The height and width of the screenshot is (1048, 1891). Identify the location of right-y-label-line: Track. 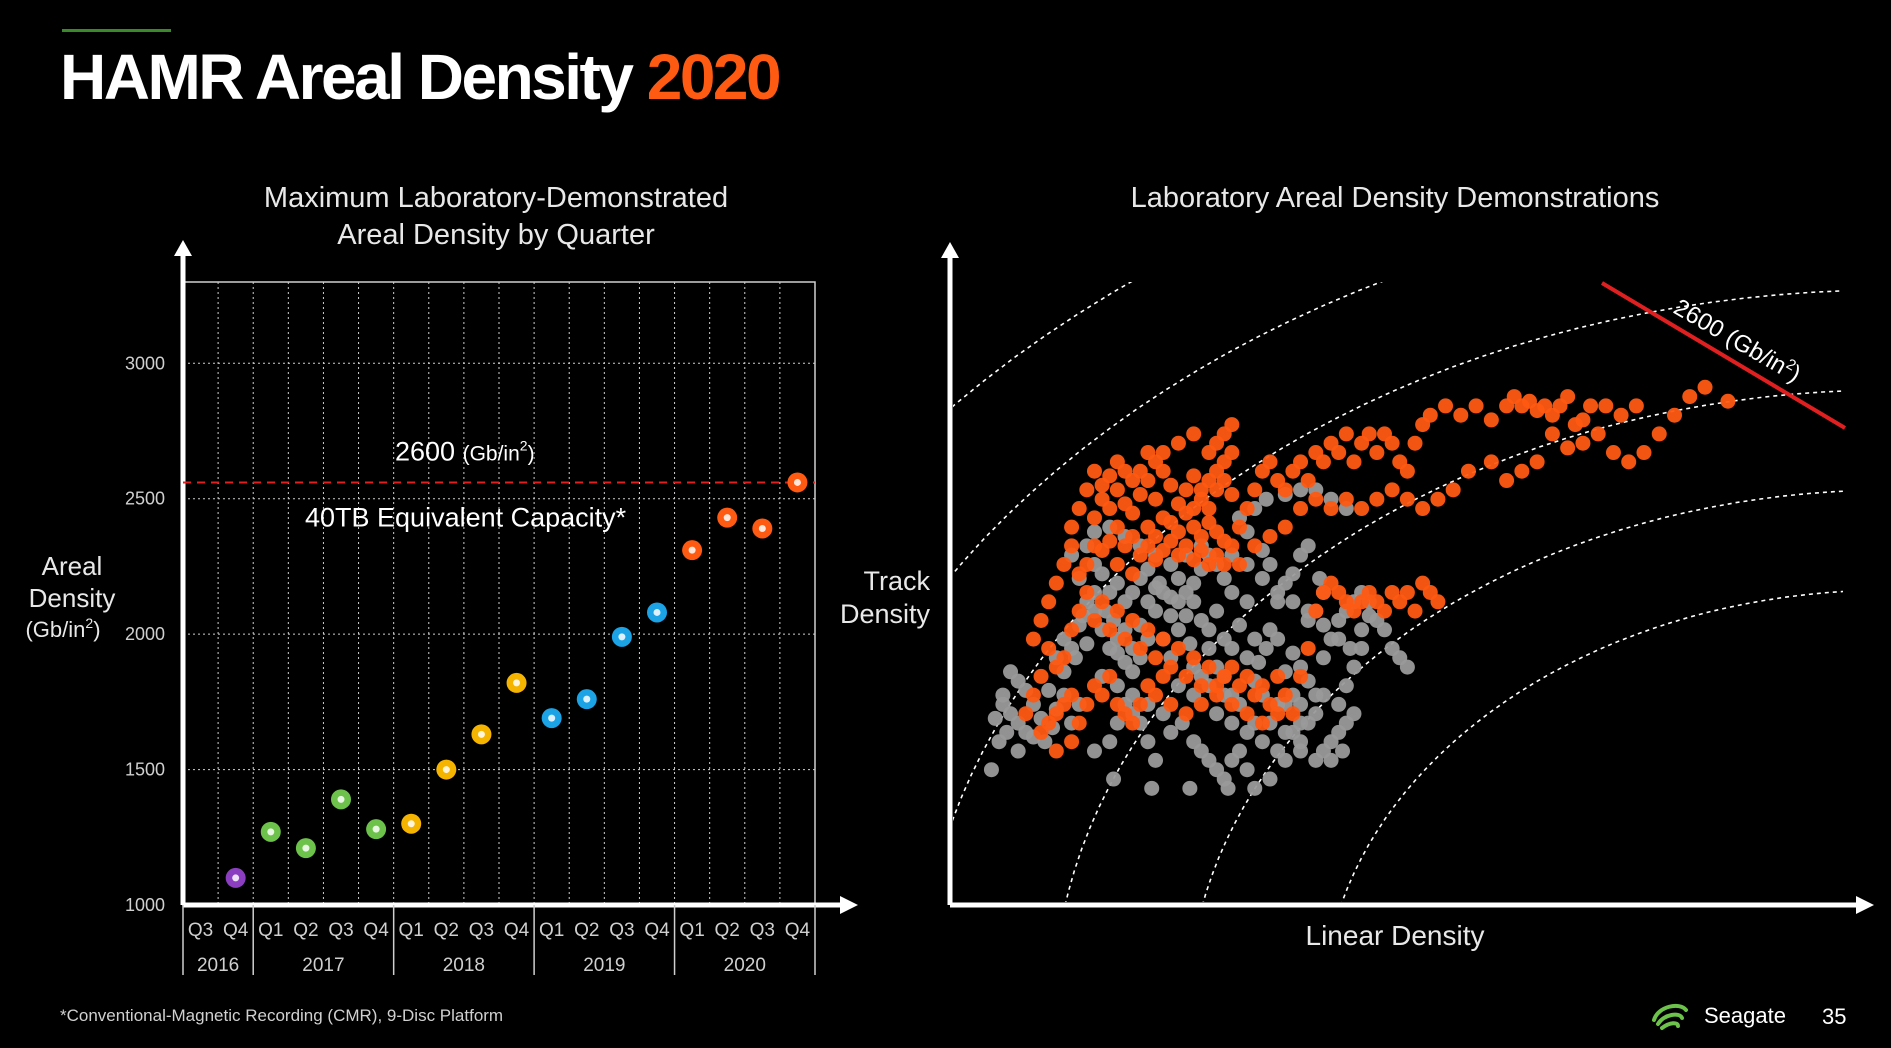
(897, 581).